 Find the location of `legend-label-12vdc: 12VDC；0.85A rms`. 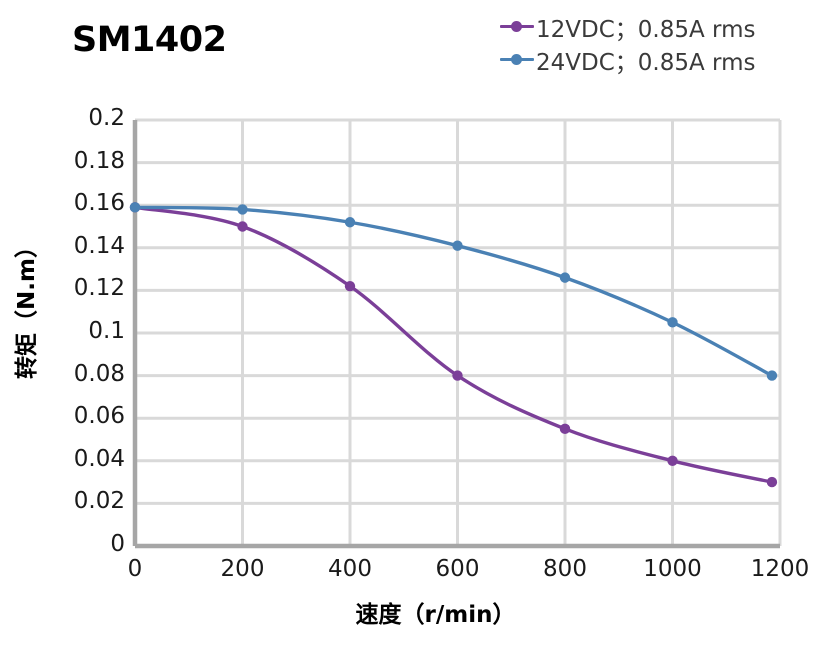

legend-label-12vdc: 12VDC；0.85A rms is located at coordinates (646, 29).